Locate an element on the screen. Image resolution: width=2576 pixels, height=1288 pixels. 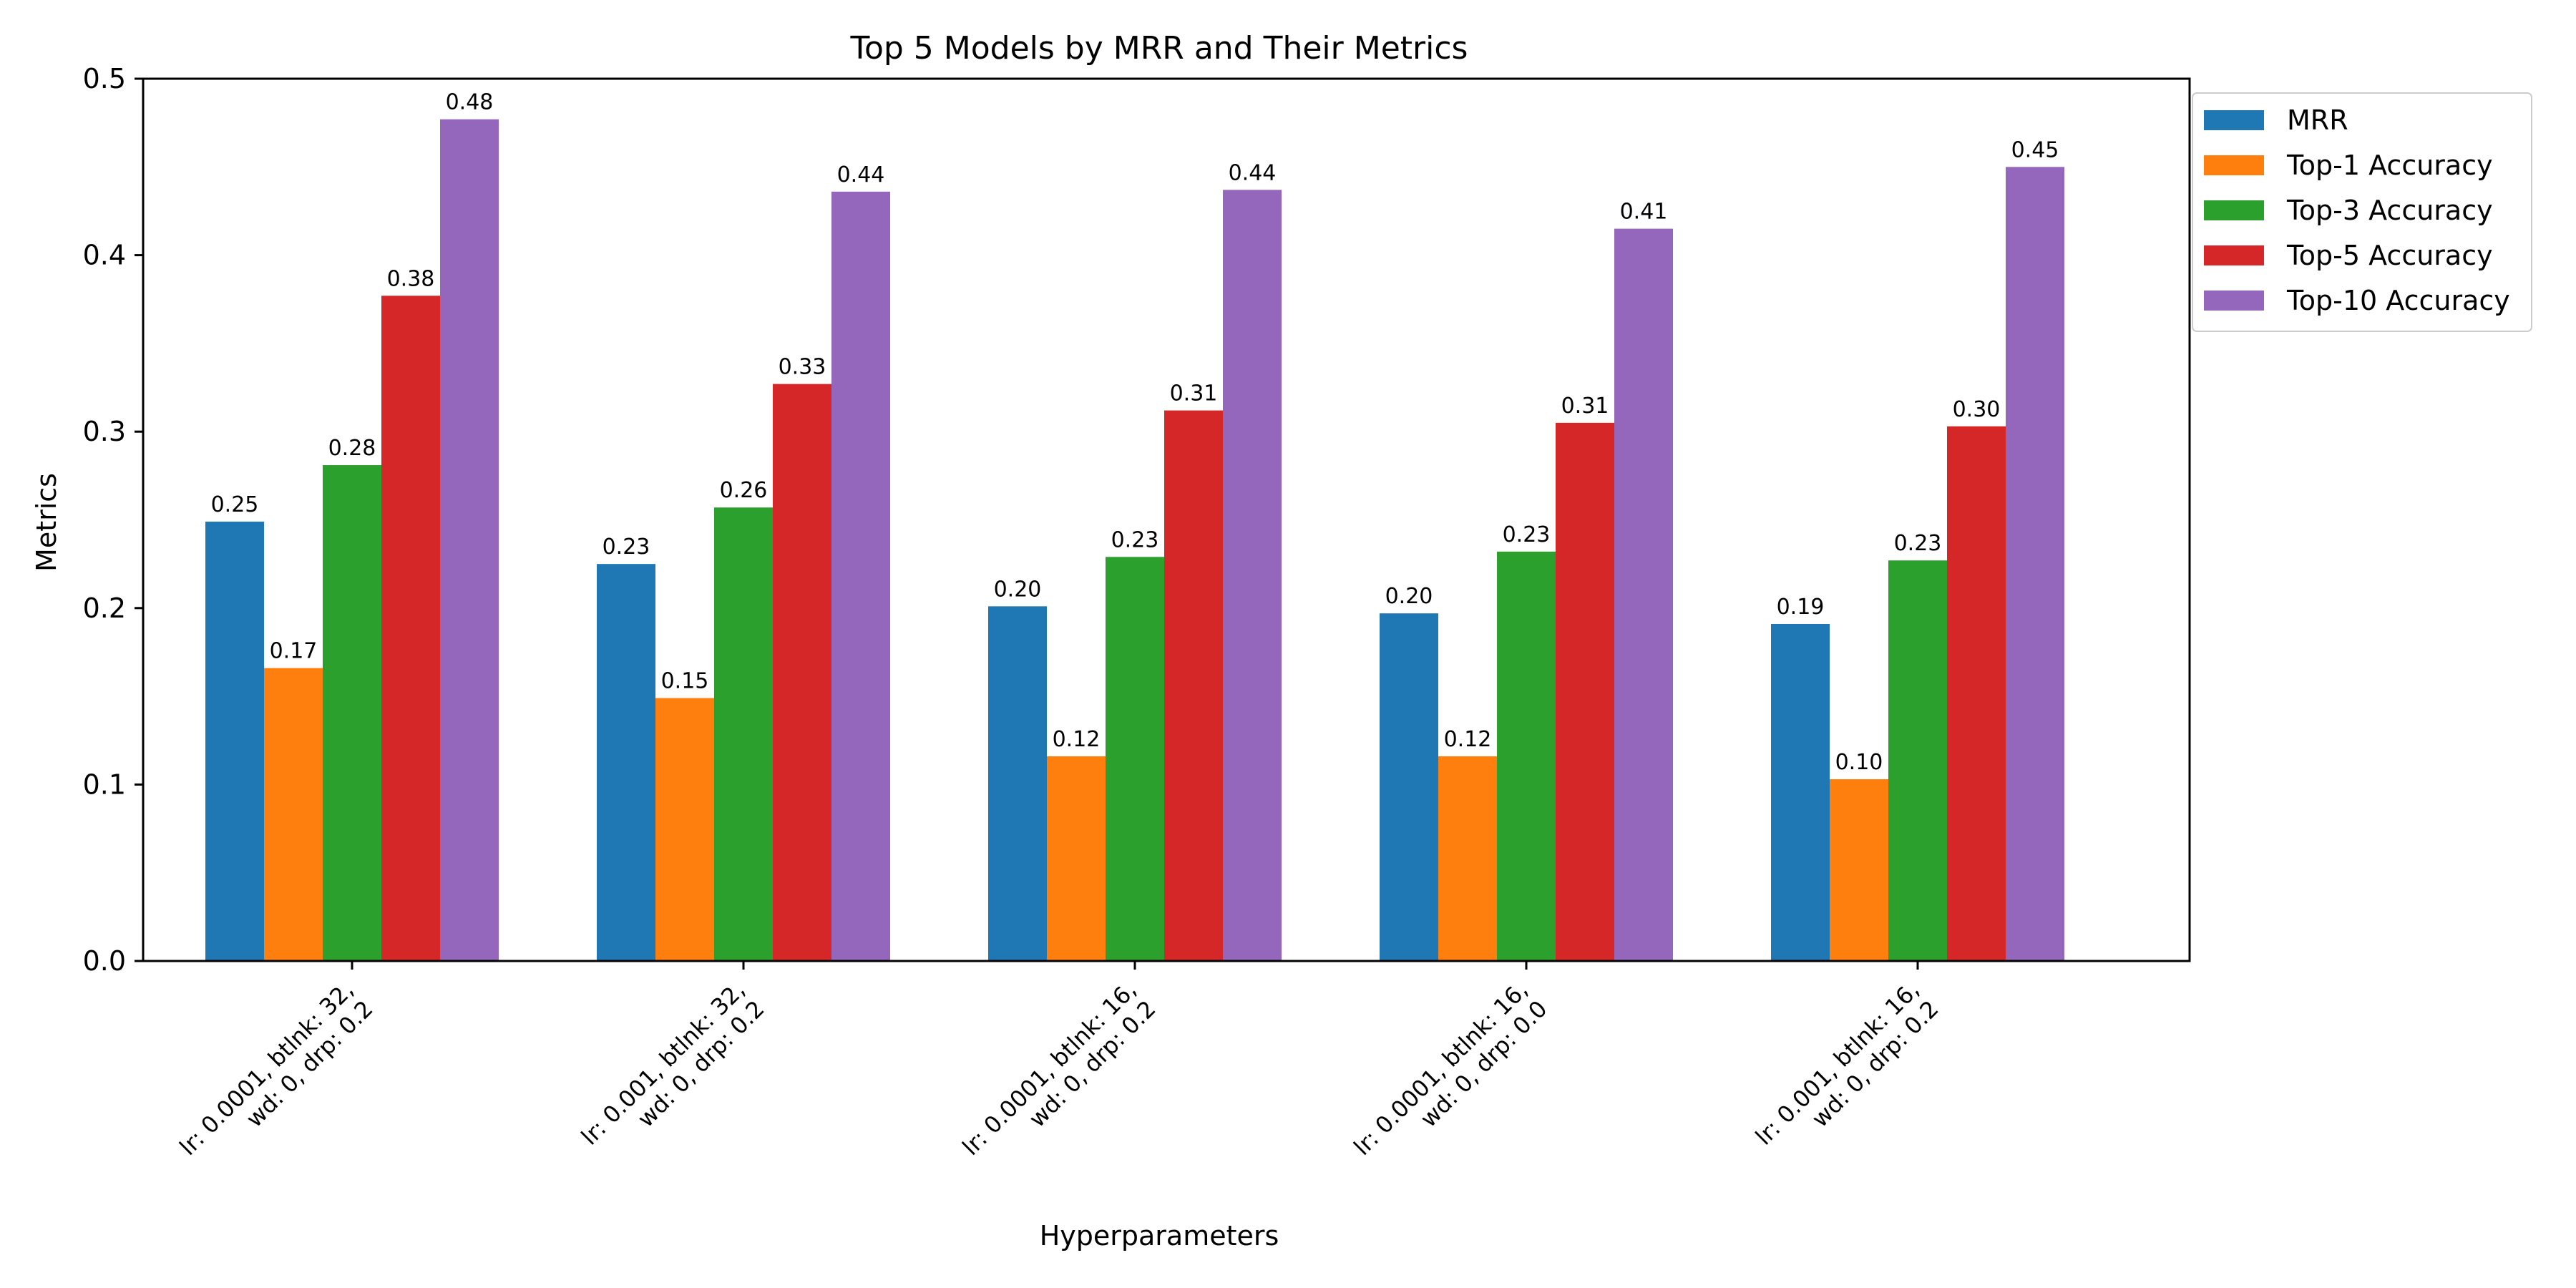
x-tick-label-line: lr: 0.001, btlnk: 16, is located at coordinates (1837, 1063).